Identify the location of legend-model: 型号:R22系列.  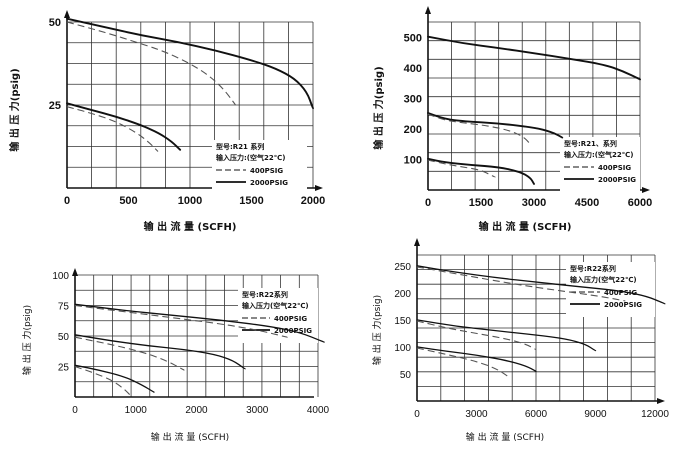
(265, 294).